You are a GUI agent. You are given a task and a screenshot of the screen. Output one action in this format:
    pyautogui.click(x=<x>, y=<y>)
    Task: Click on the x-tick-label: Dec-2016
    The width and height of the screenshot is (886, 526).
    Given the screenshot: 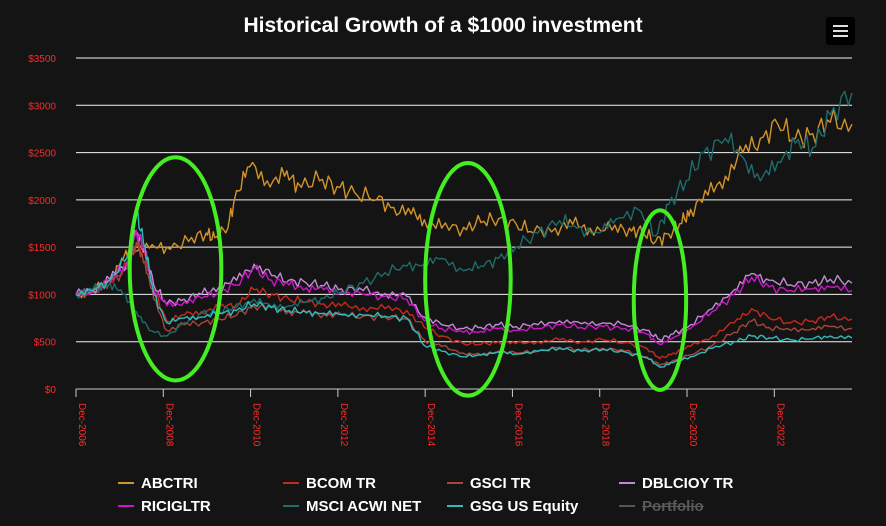 What is the action you would take?
    pyautogui.click(x=517, y=425)
    